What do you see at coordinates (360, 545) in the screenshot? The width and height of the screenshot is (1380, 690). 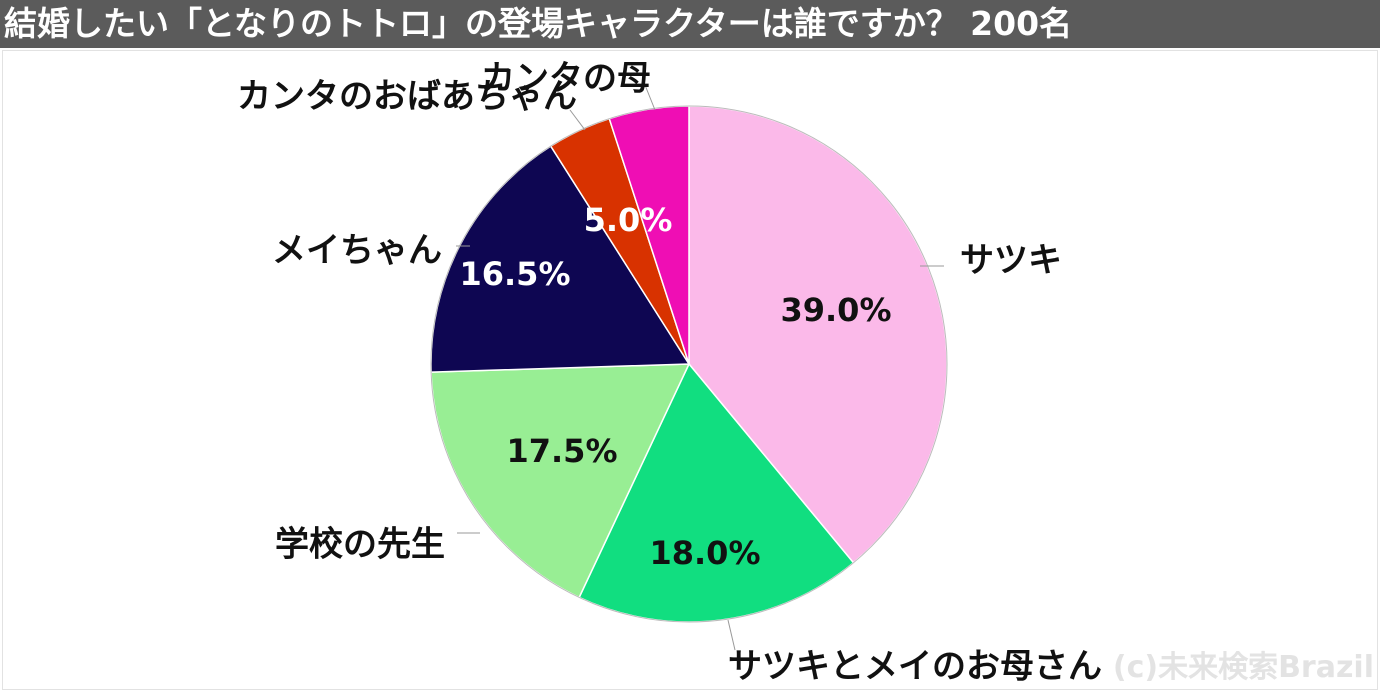 I see `category-label-slice-3: 学校の先生` at bounding box center [360, 545].